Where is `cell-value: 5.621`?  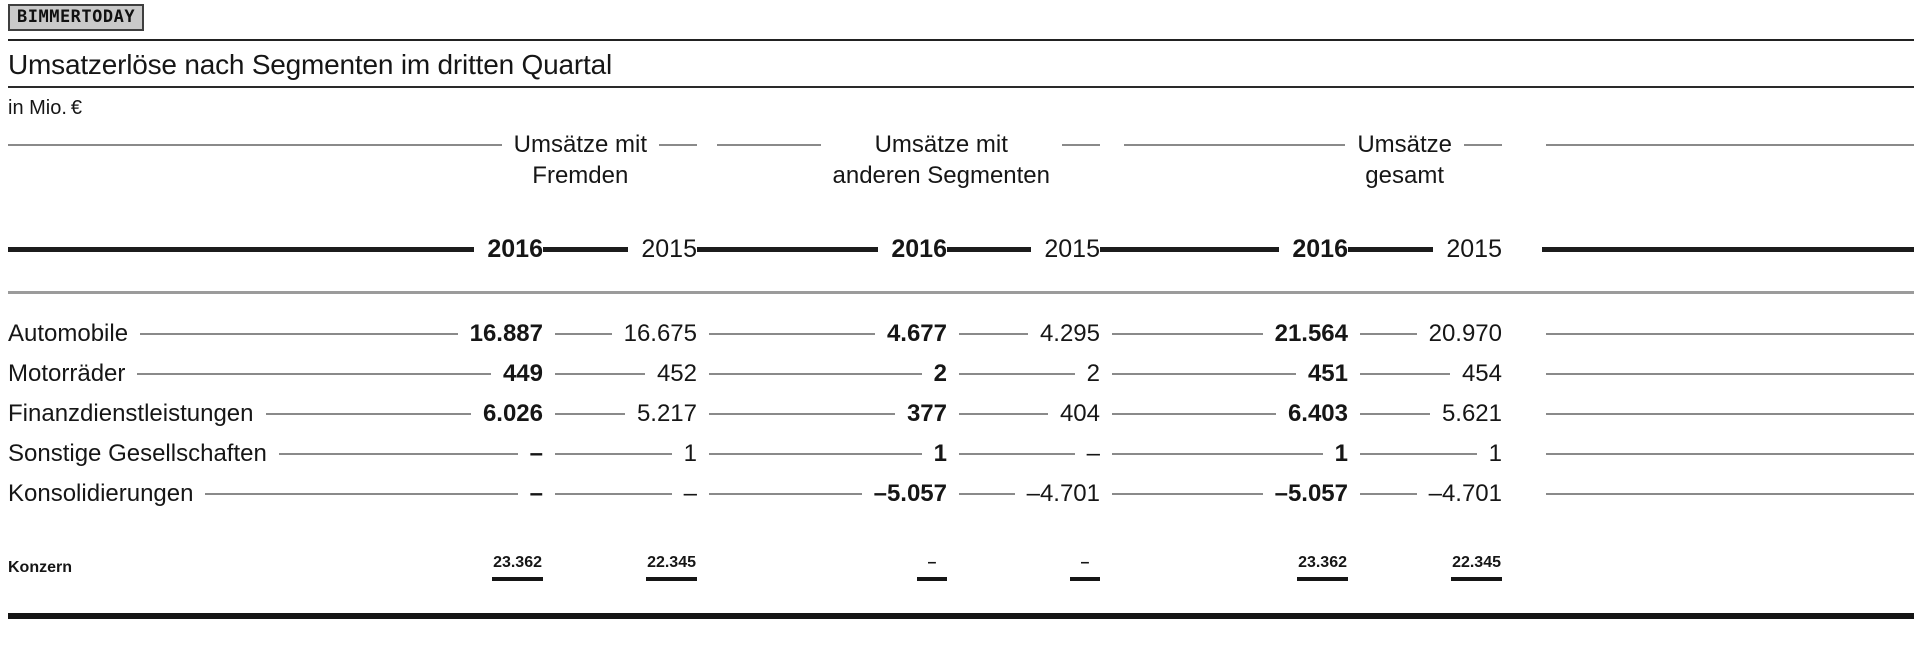 cell-value: 5.621 is located at coordinates (1471, 413).